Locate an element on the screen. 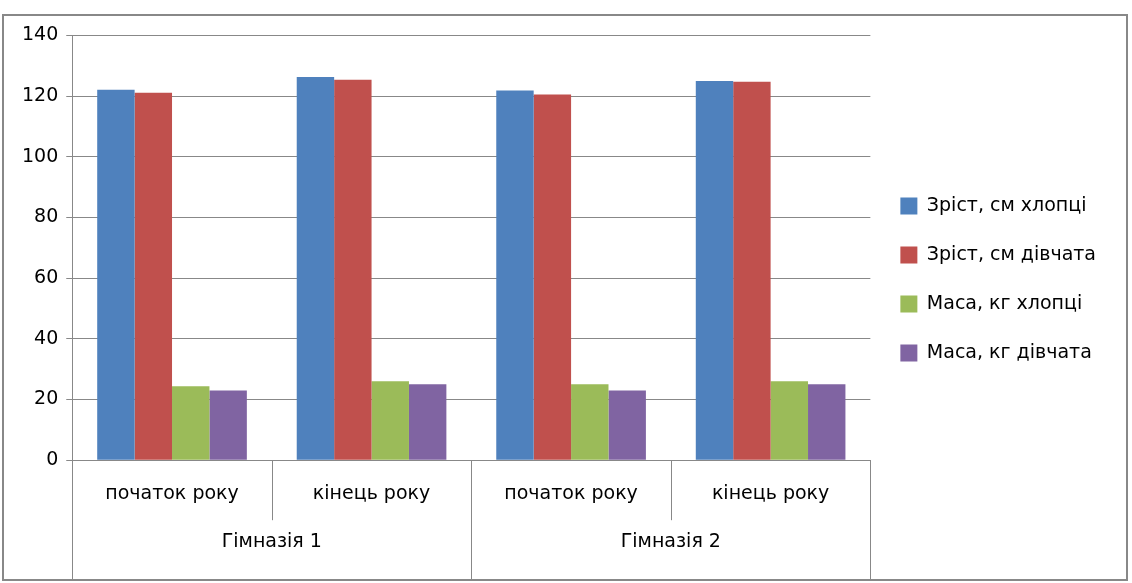 Image resolution: width=1132 pixels, height=583 pixels. y-tick-label: 60 is located at coordinates (46, 276).